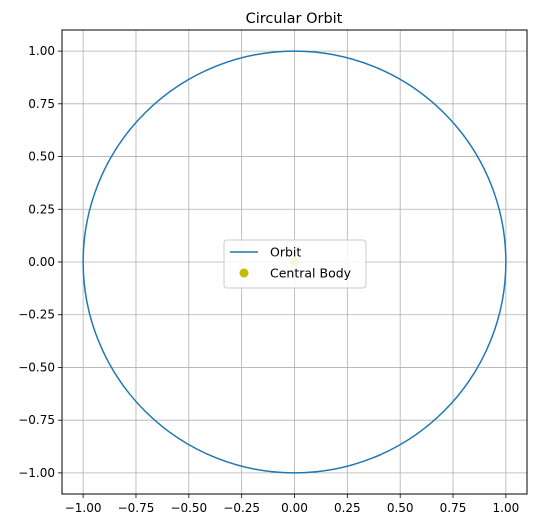 This screenshot has height=528, width=537. Describe the element at coordinates (41, 209) in the screenshot. I see `y-tick-label: 0.25` at that location.